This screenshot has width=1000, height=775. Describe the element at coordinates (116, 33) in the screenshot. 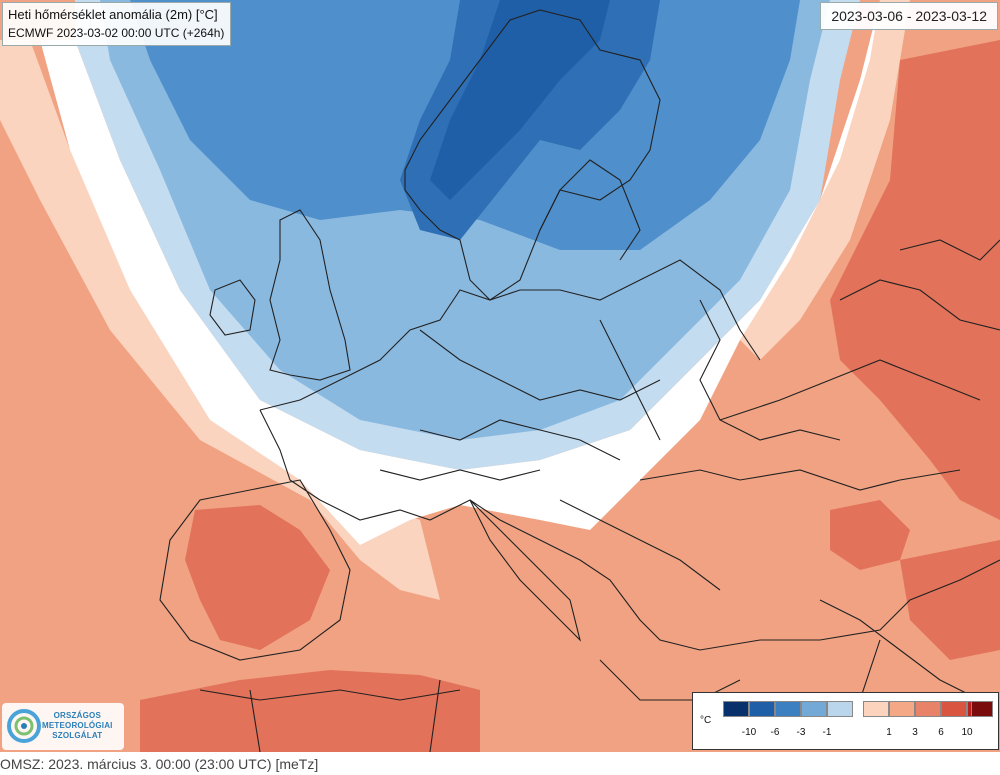

I see `map-subtitle: ECMWF 2023-03-02 00:00 UTC (+264h)` at that location.